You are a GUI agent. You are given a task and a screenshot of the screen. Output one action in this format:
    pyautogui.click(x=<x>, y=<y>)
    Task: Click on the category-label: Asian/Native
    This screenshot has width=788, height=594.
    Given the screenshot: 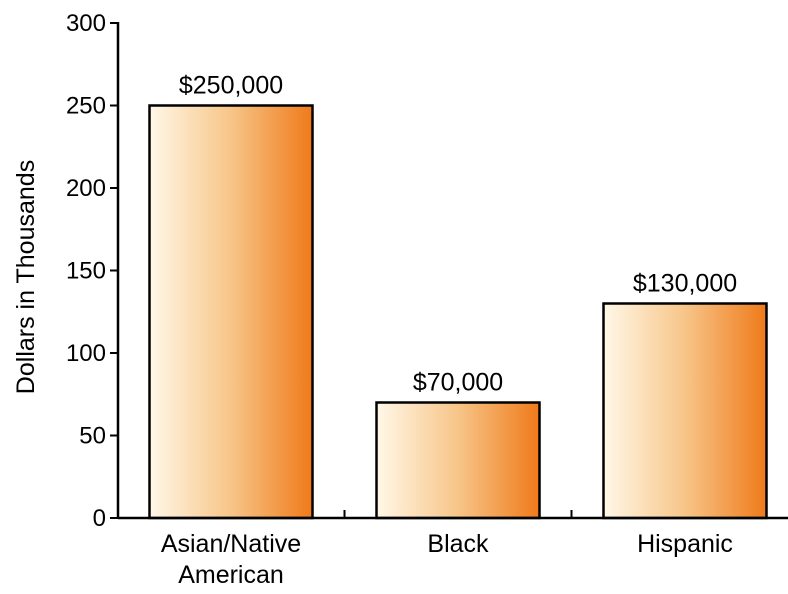 What is the action you would take?
    pyautogui.click(x=231, y=544)
    